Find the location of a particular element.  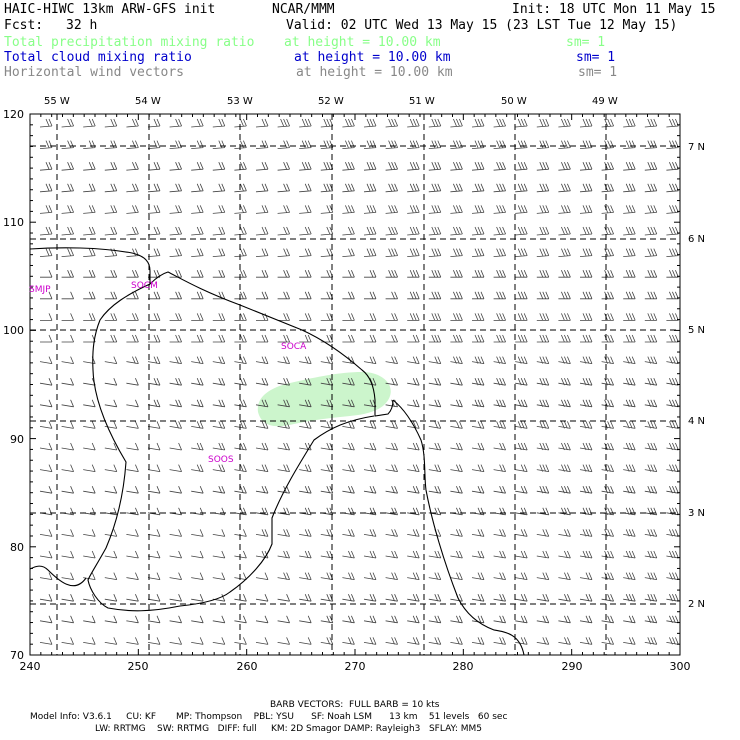

x-tick-labels: 240 250 260 270 280 290 300 is located at coordinates (355, 666).